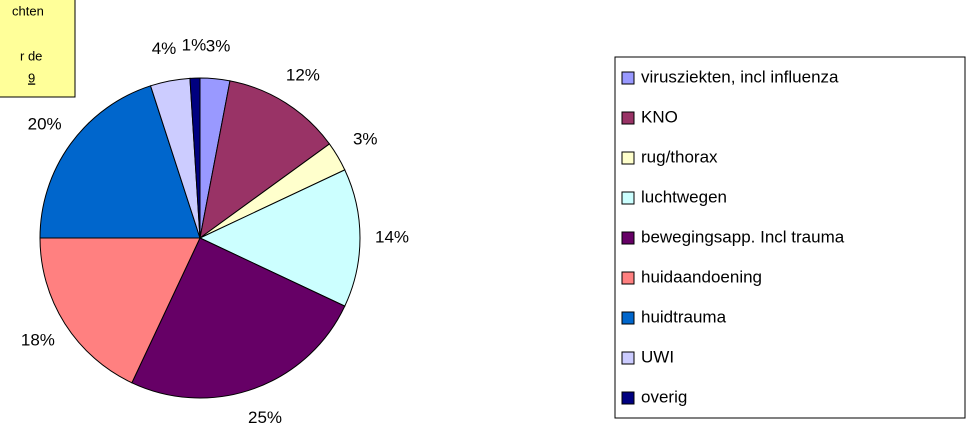  Describe the element at coordinates (164, 48) in the screenshot. I see `data-label: 4%` at that location.